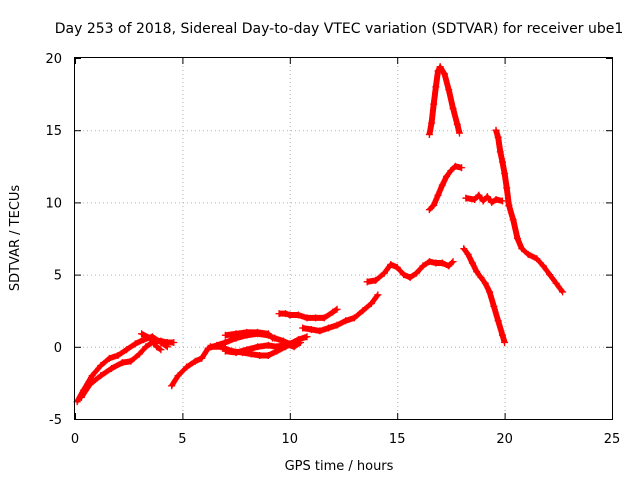 The height and width of the screenshot is (480, 640). I want to click on y-tick-label: 10, so click(53, 203).